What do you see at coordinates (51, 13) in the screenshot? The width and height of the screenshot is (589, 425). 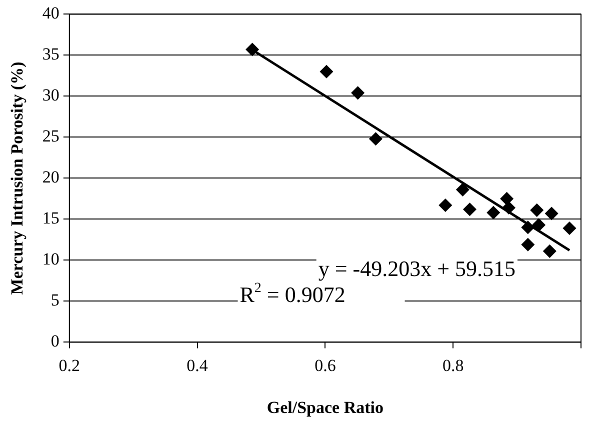 I see `y-tick-label: 40` at bounding box center [51, 13].